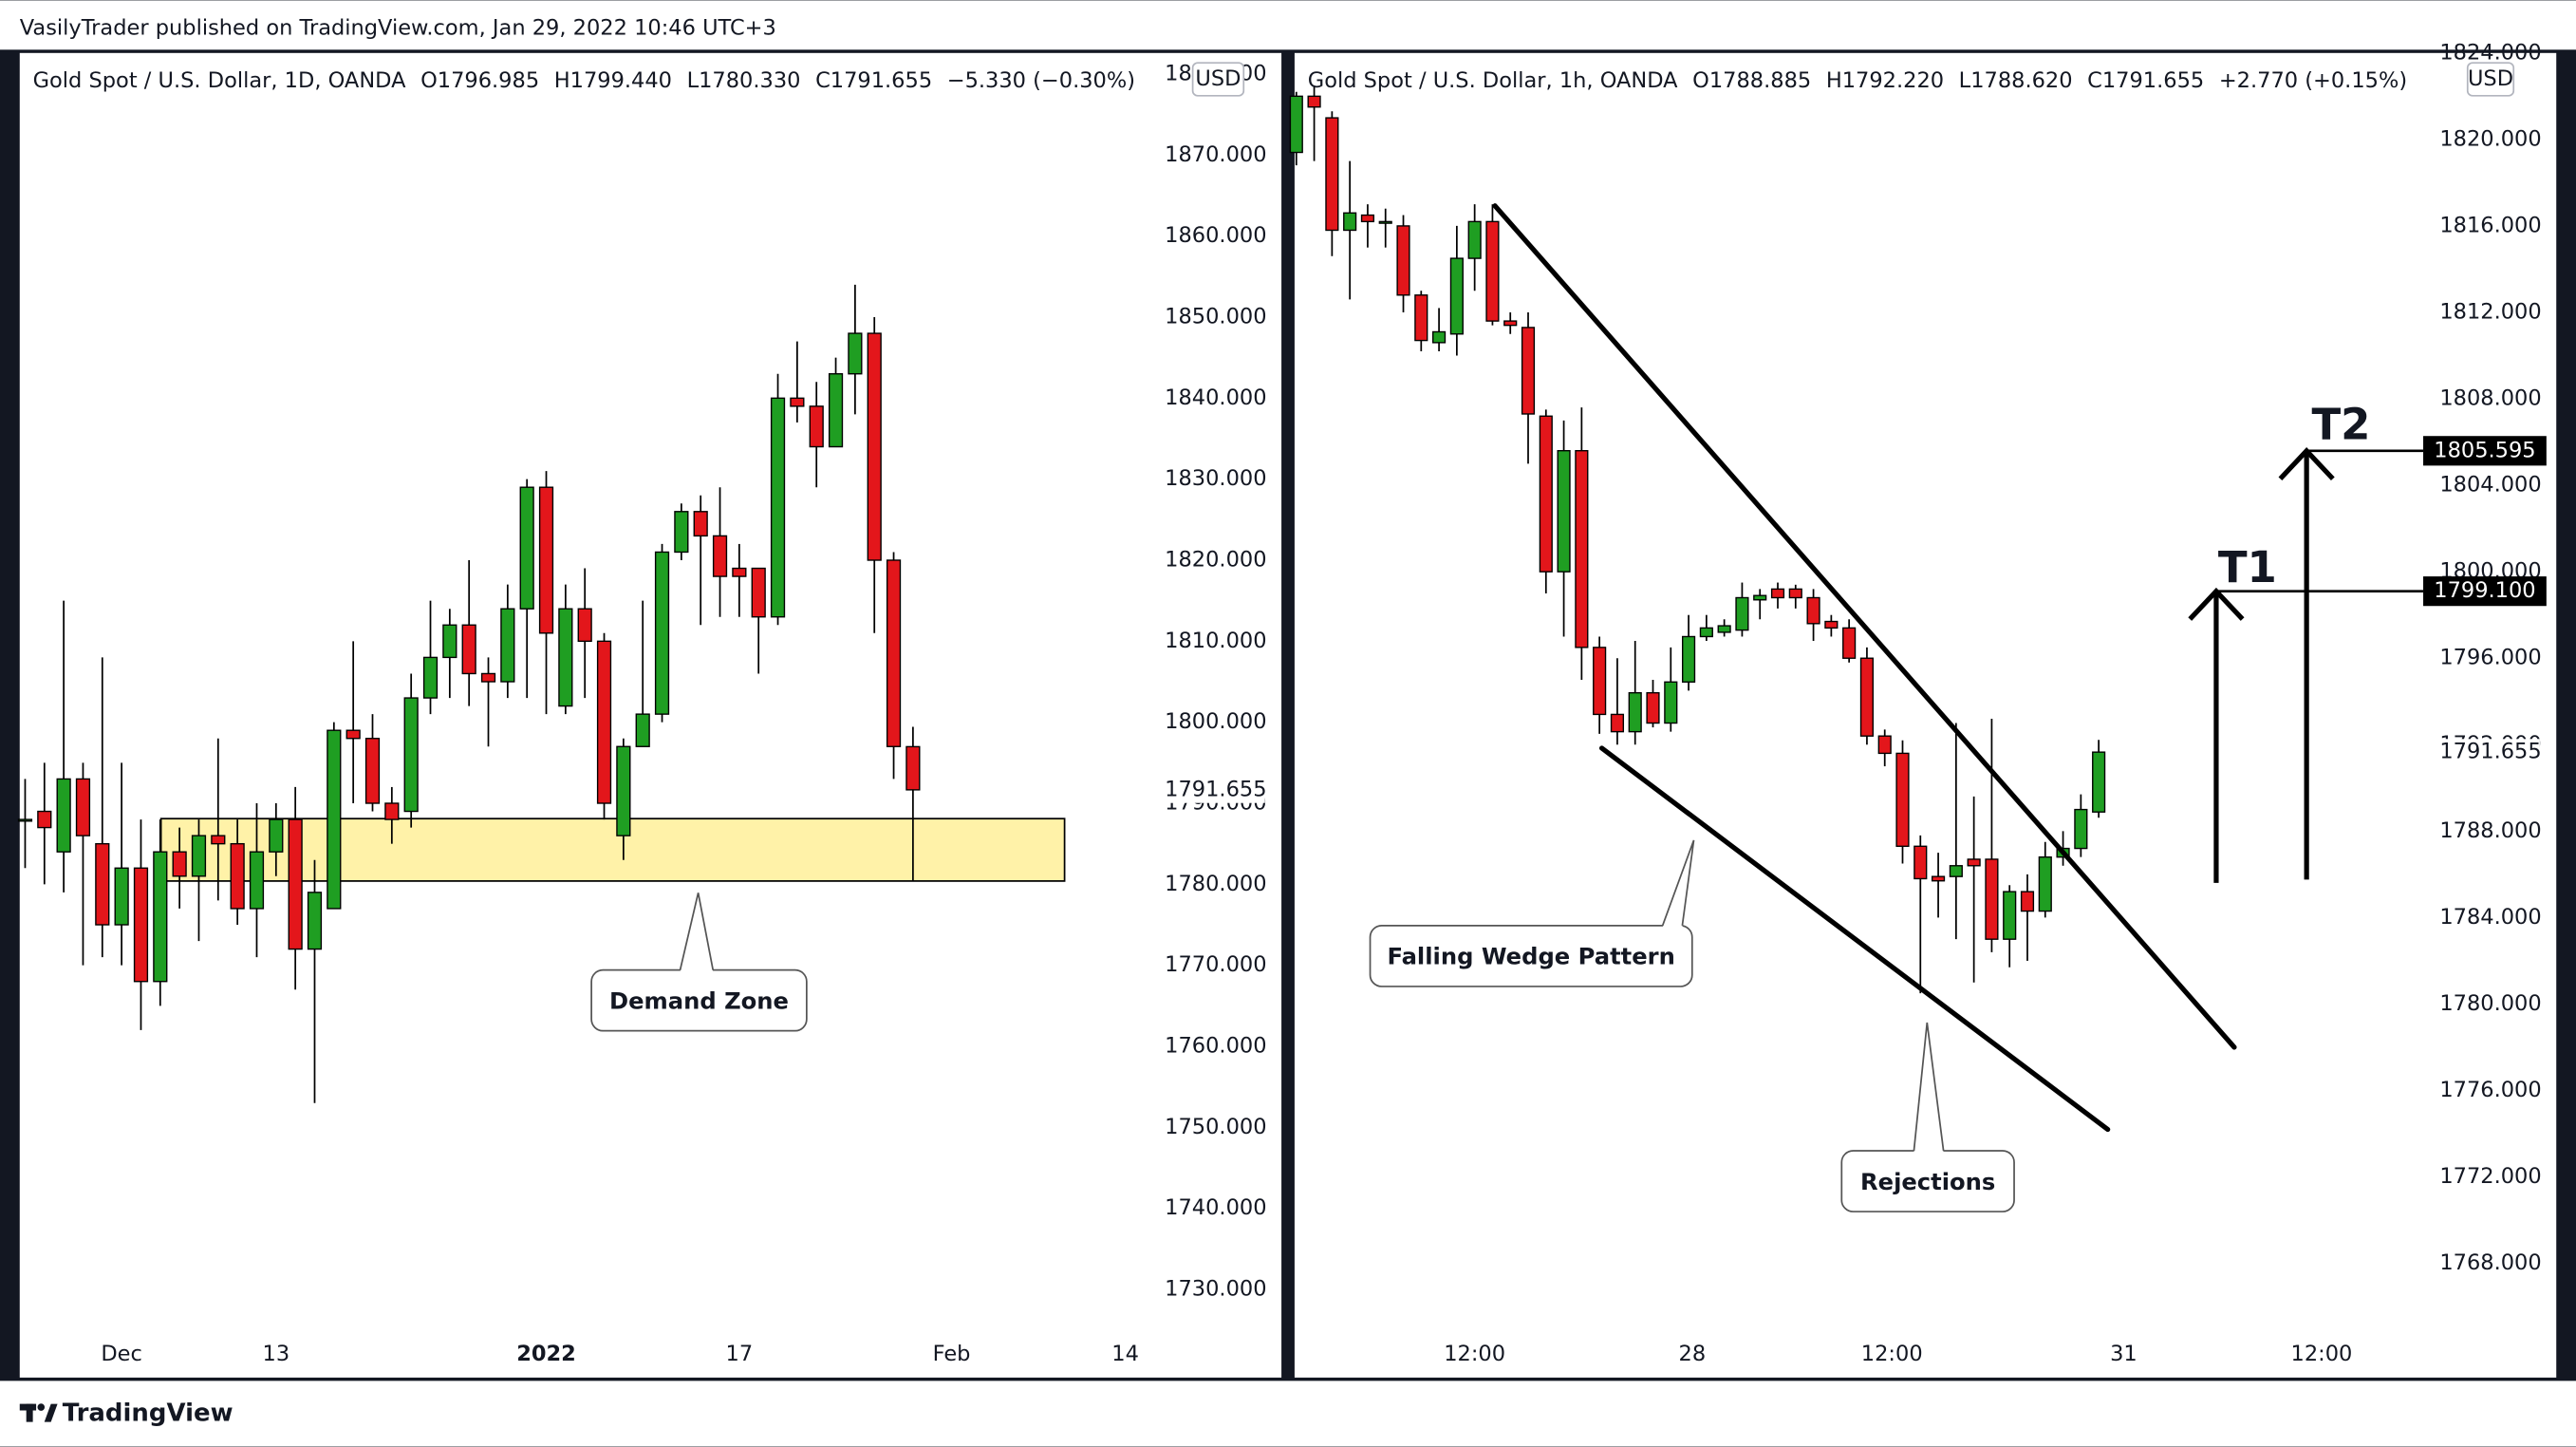  Describe the element at coordinates (148, 1413) in the screenshot. I see `brand: TradingView` at that location.